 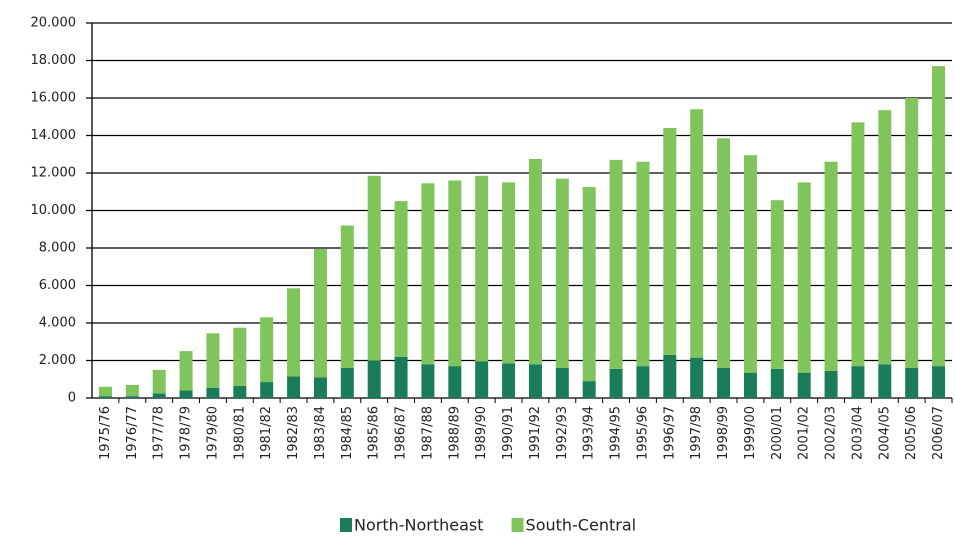 I want to click on x-tick-label: 1998/99, so click(x=723, y=433).